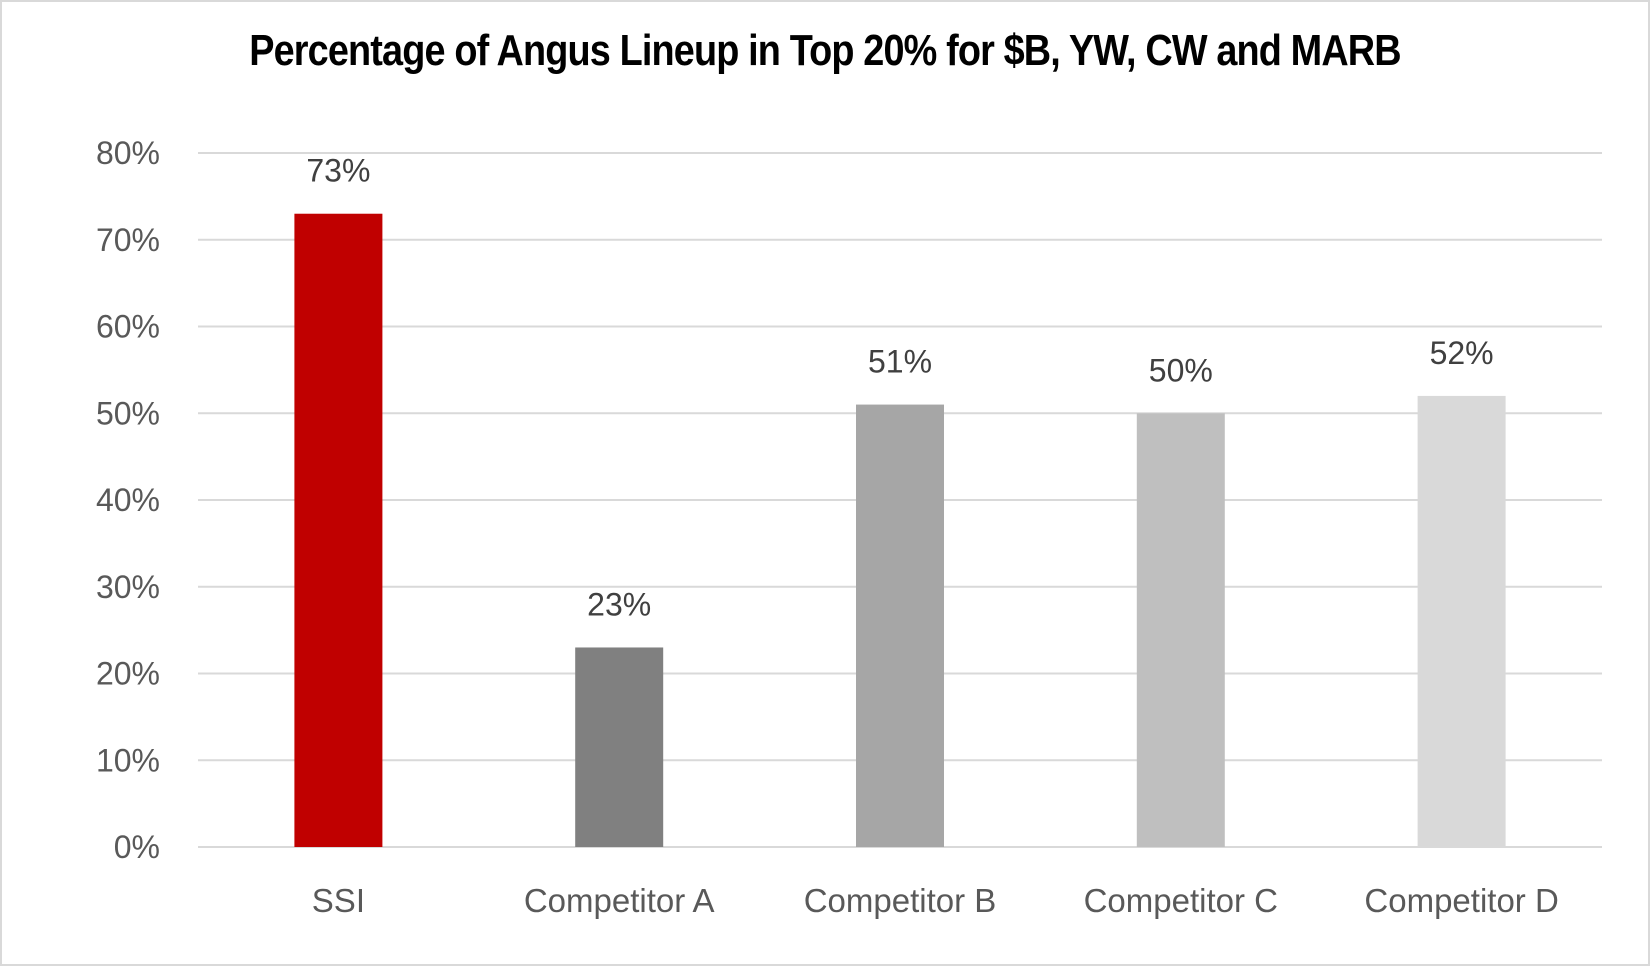 Image resolution: width=1650 pixels, height=966 pixels. What do you see at coordinates (1181, 900) in the screenshot?
I see `category-label: Competitor C` at bounding box center [1181, 900].